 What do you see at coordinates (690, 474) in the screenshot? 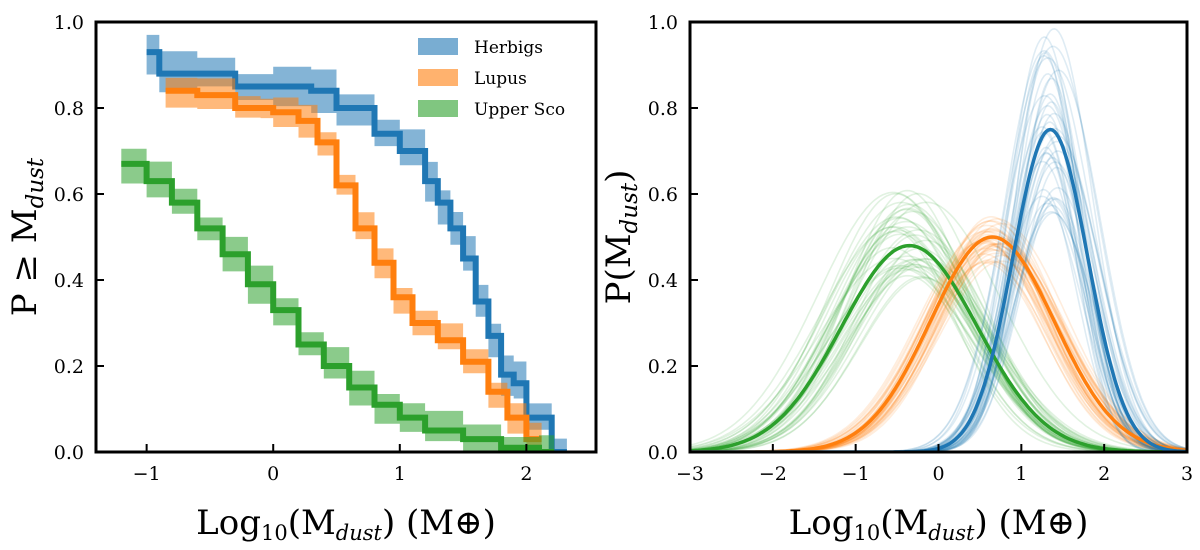
I see `x-tick-label: −3` at bounding box center [690, 474].